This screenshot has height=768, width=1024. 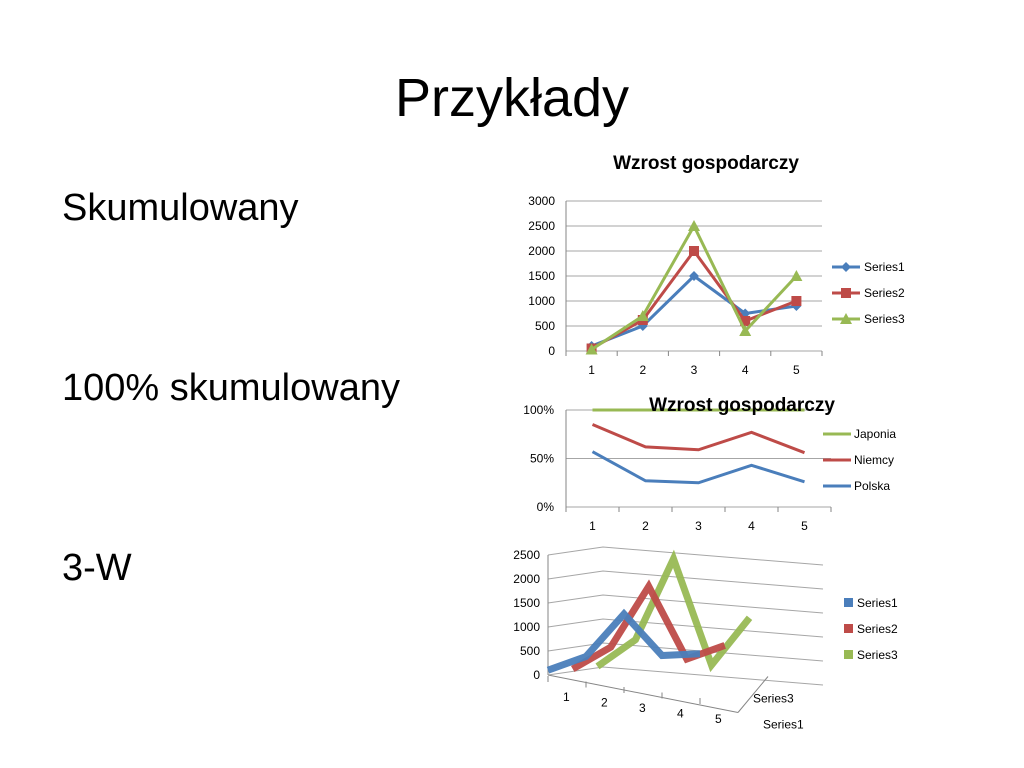 What do you see at coordinates (783, 724) in the screenshot?
I see `depth-label: Series1` at bounding box center [783, 724].